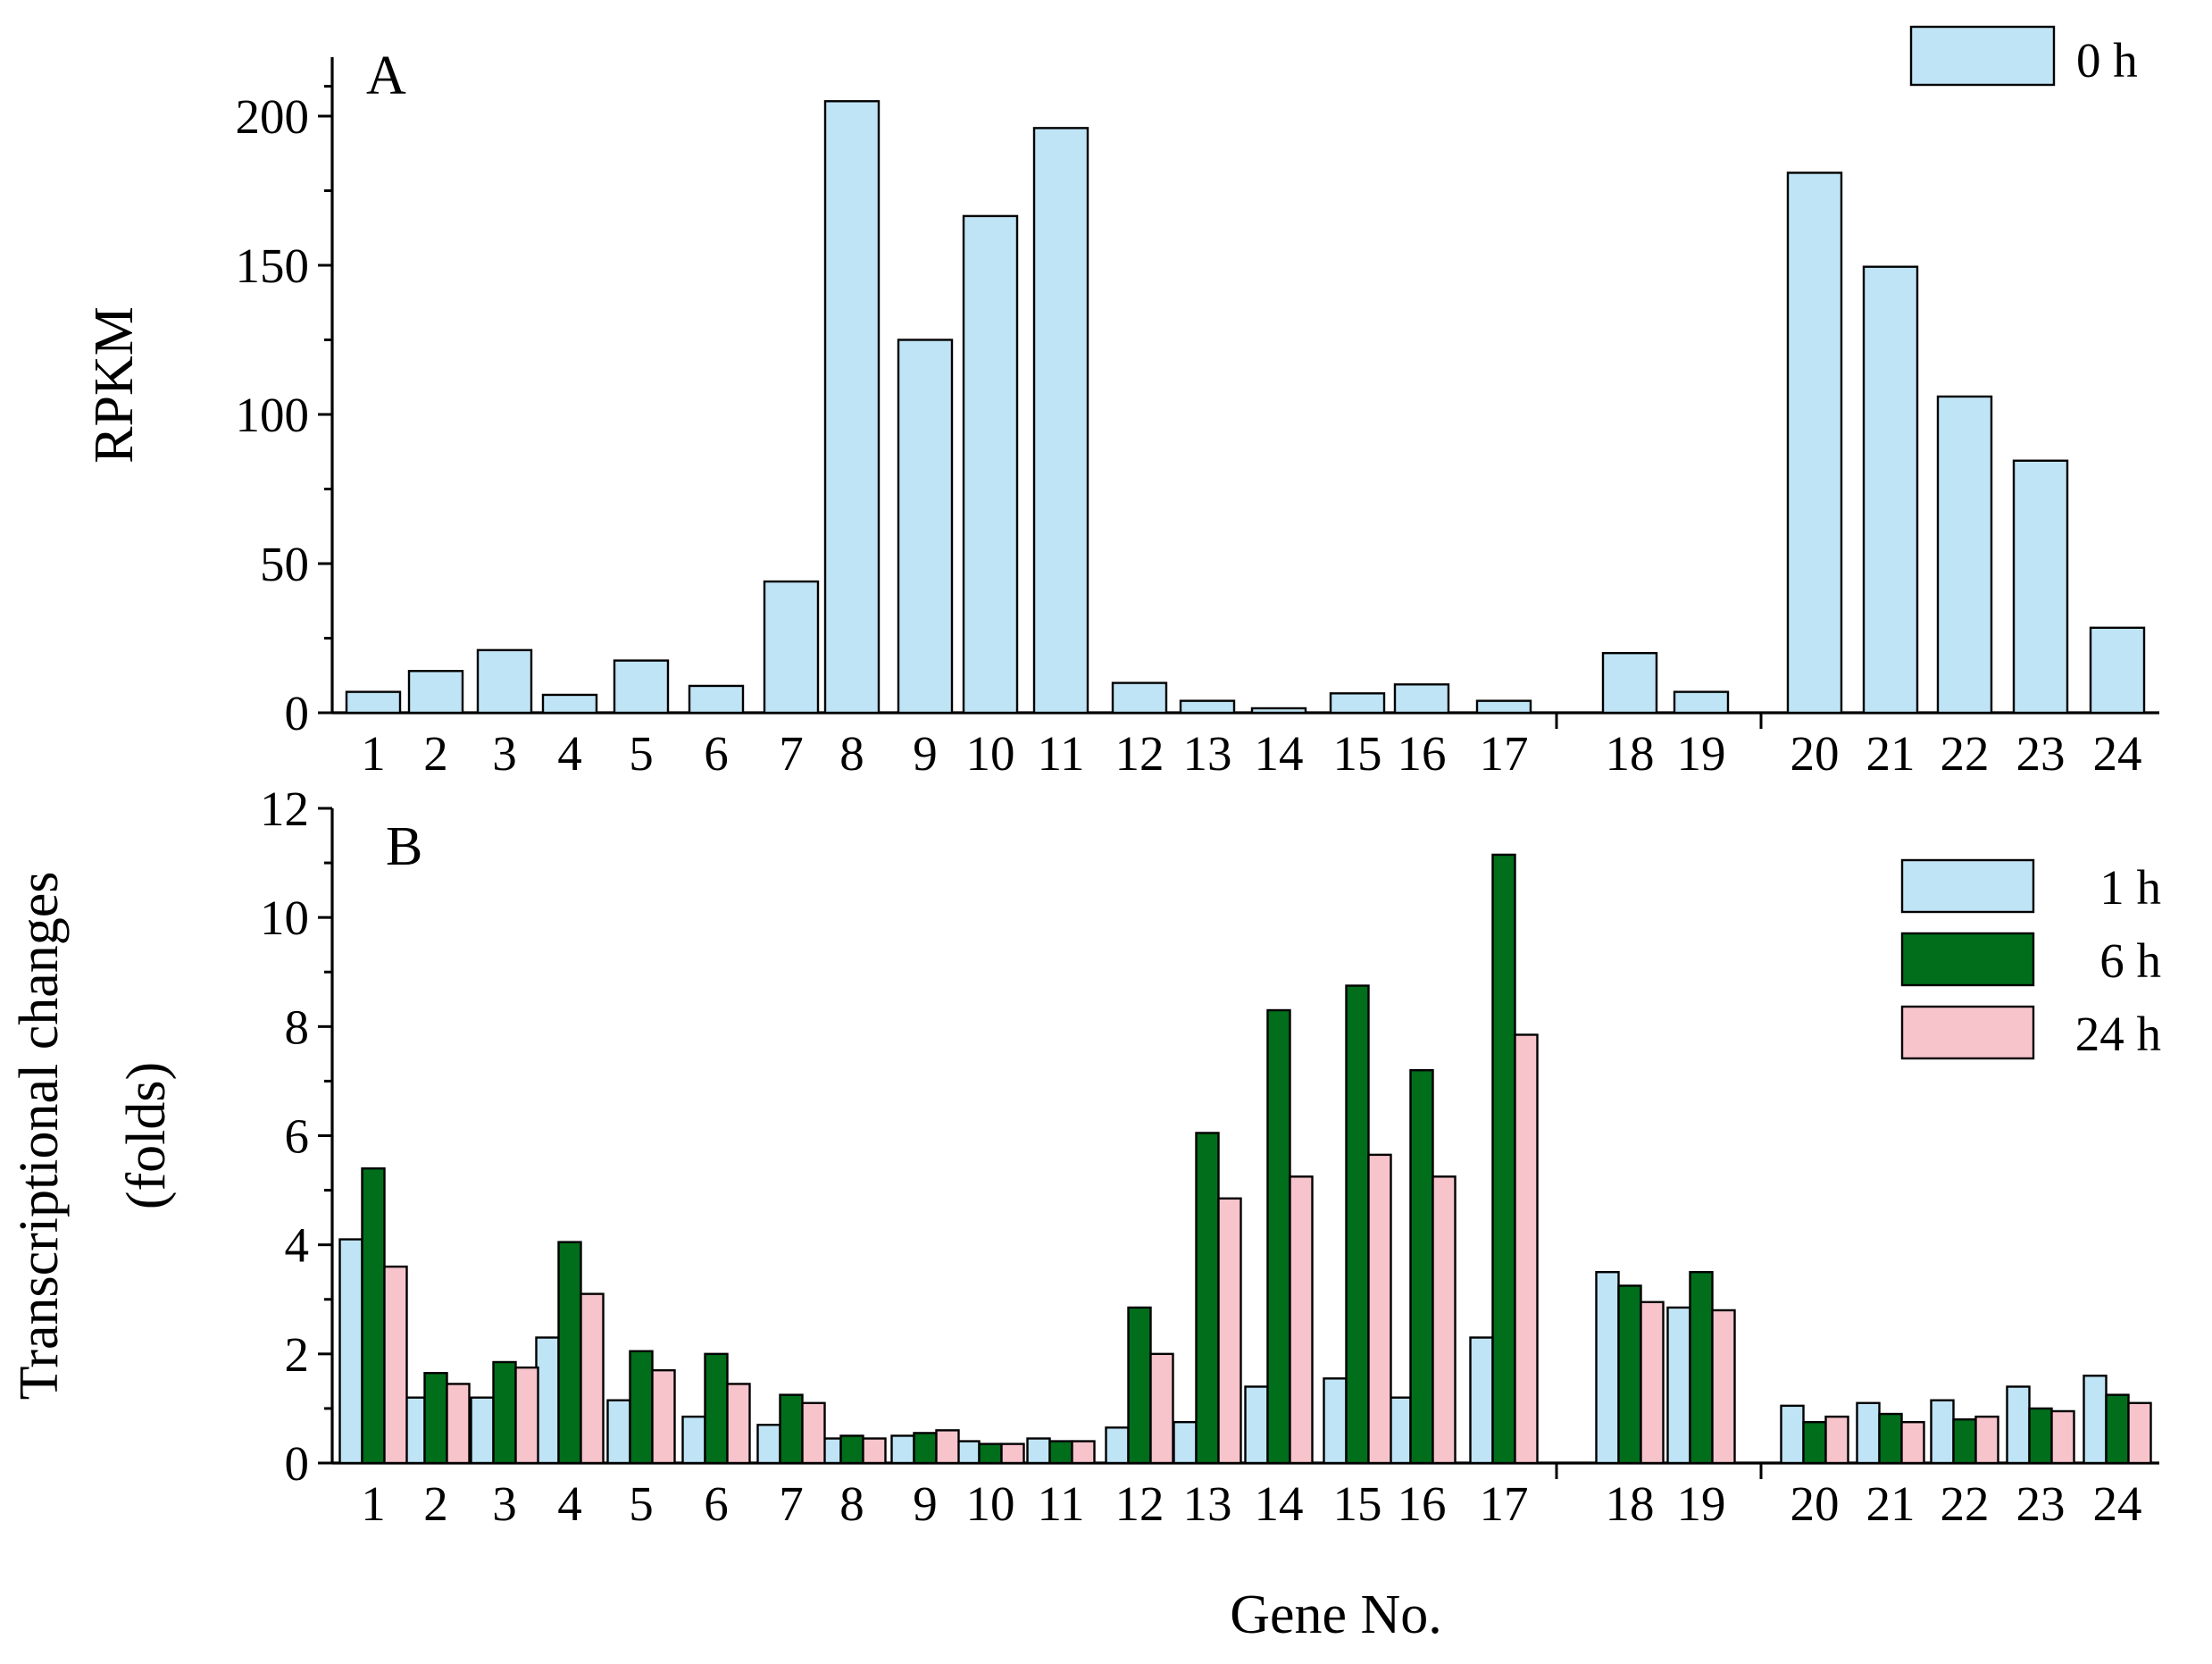  Describe the element at coordinates (273, 265) in the screenshot. I see `y-tick-label: 150` at that location.